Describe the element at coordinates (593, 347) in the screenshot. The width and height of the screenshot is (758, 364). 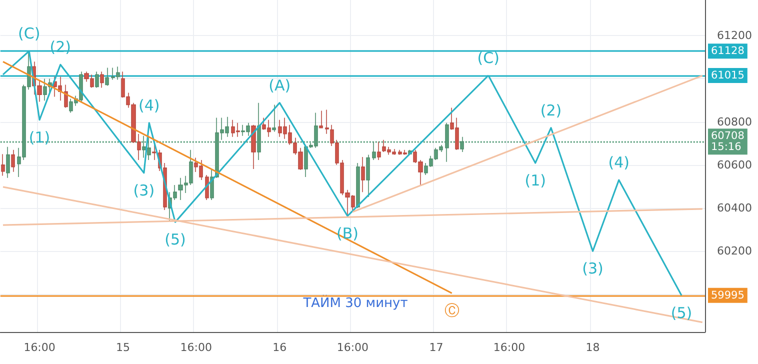
I see `x-tick-label: 18` at that location.